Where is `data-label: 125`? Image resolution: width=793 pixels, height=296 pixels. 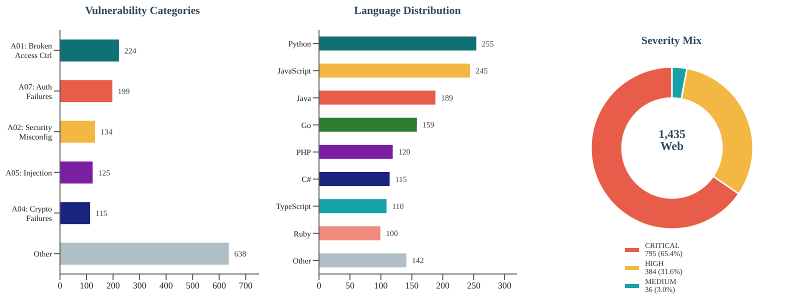
data-label: 125 is located at coordinates (104, 173).